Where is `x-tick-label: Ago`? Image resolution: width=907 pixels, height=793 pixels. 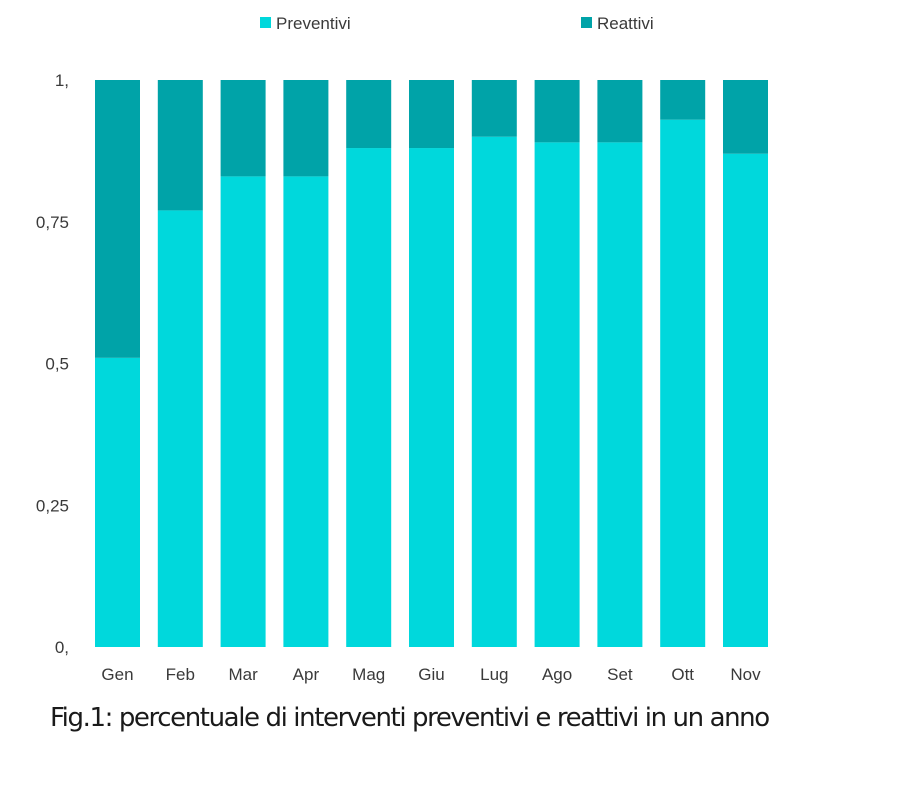
x-tick-label: Ago is located at coordinates (557, 674).